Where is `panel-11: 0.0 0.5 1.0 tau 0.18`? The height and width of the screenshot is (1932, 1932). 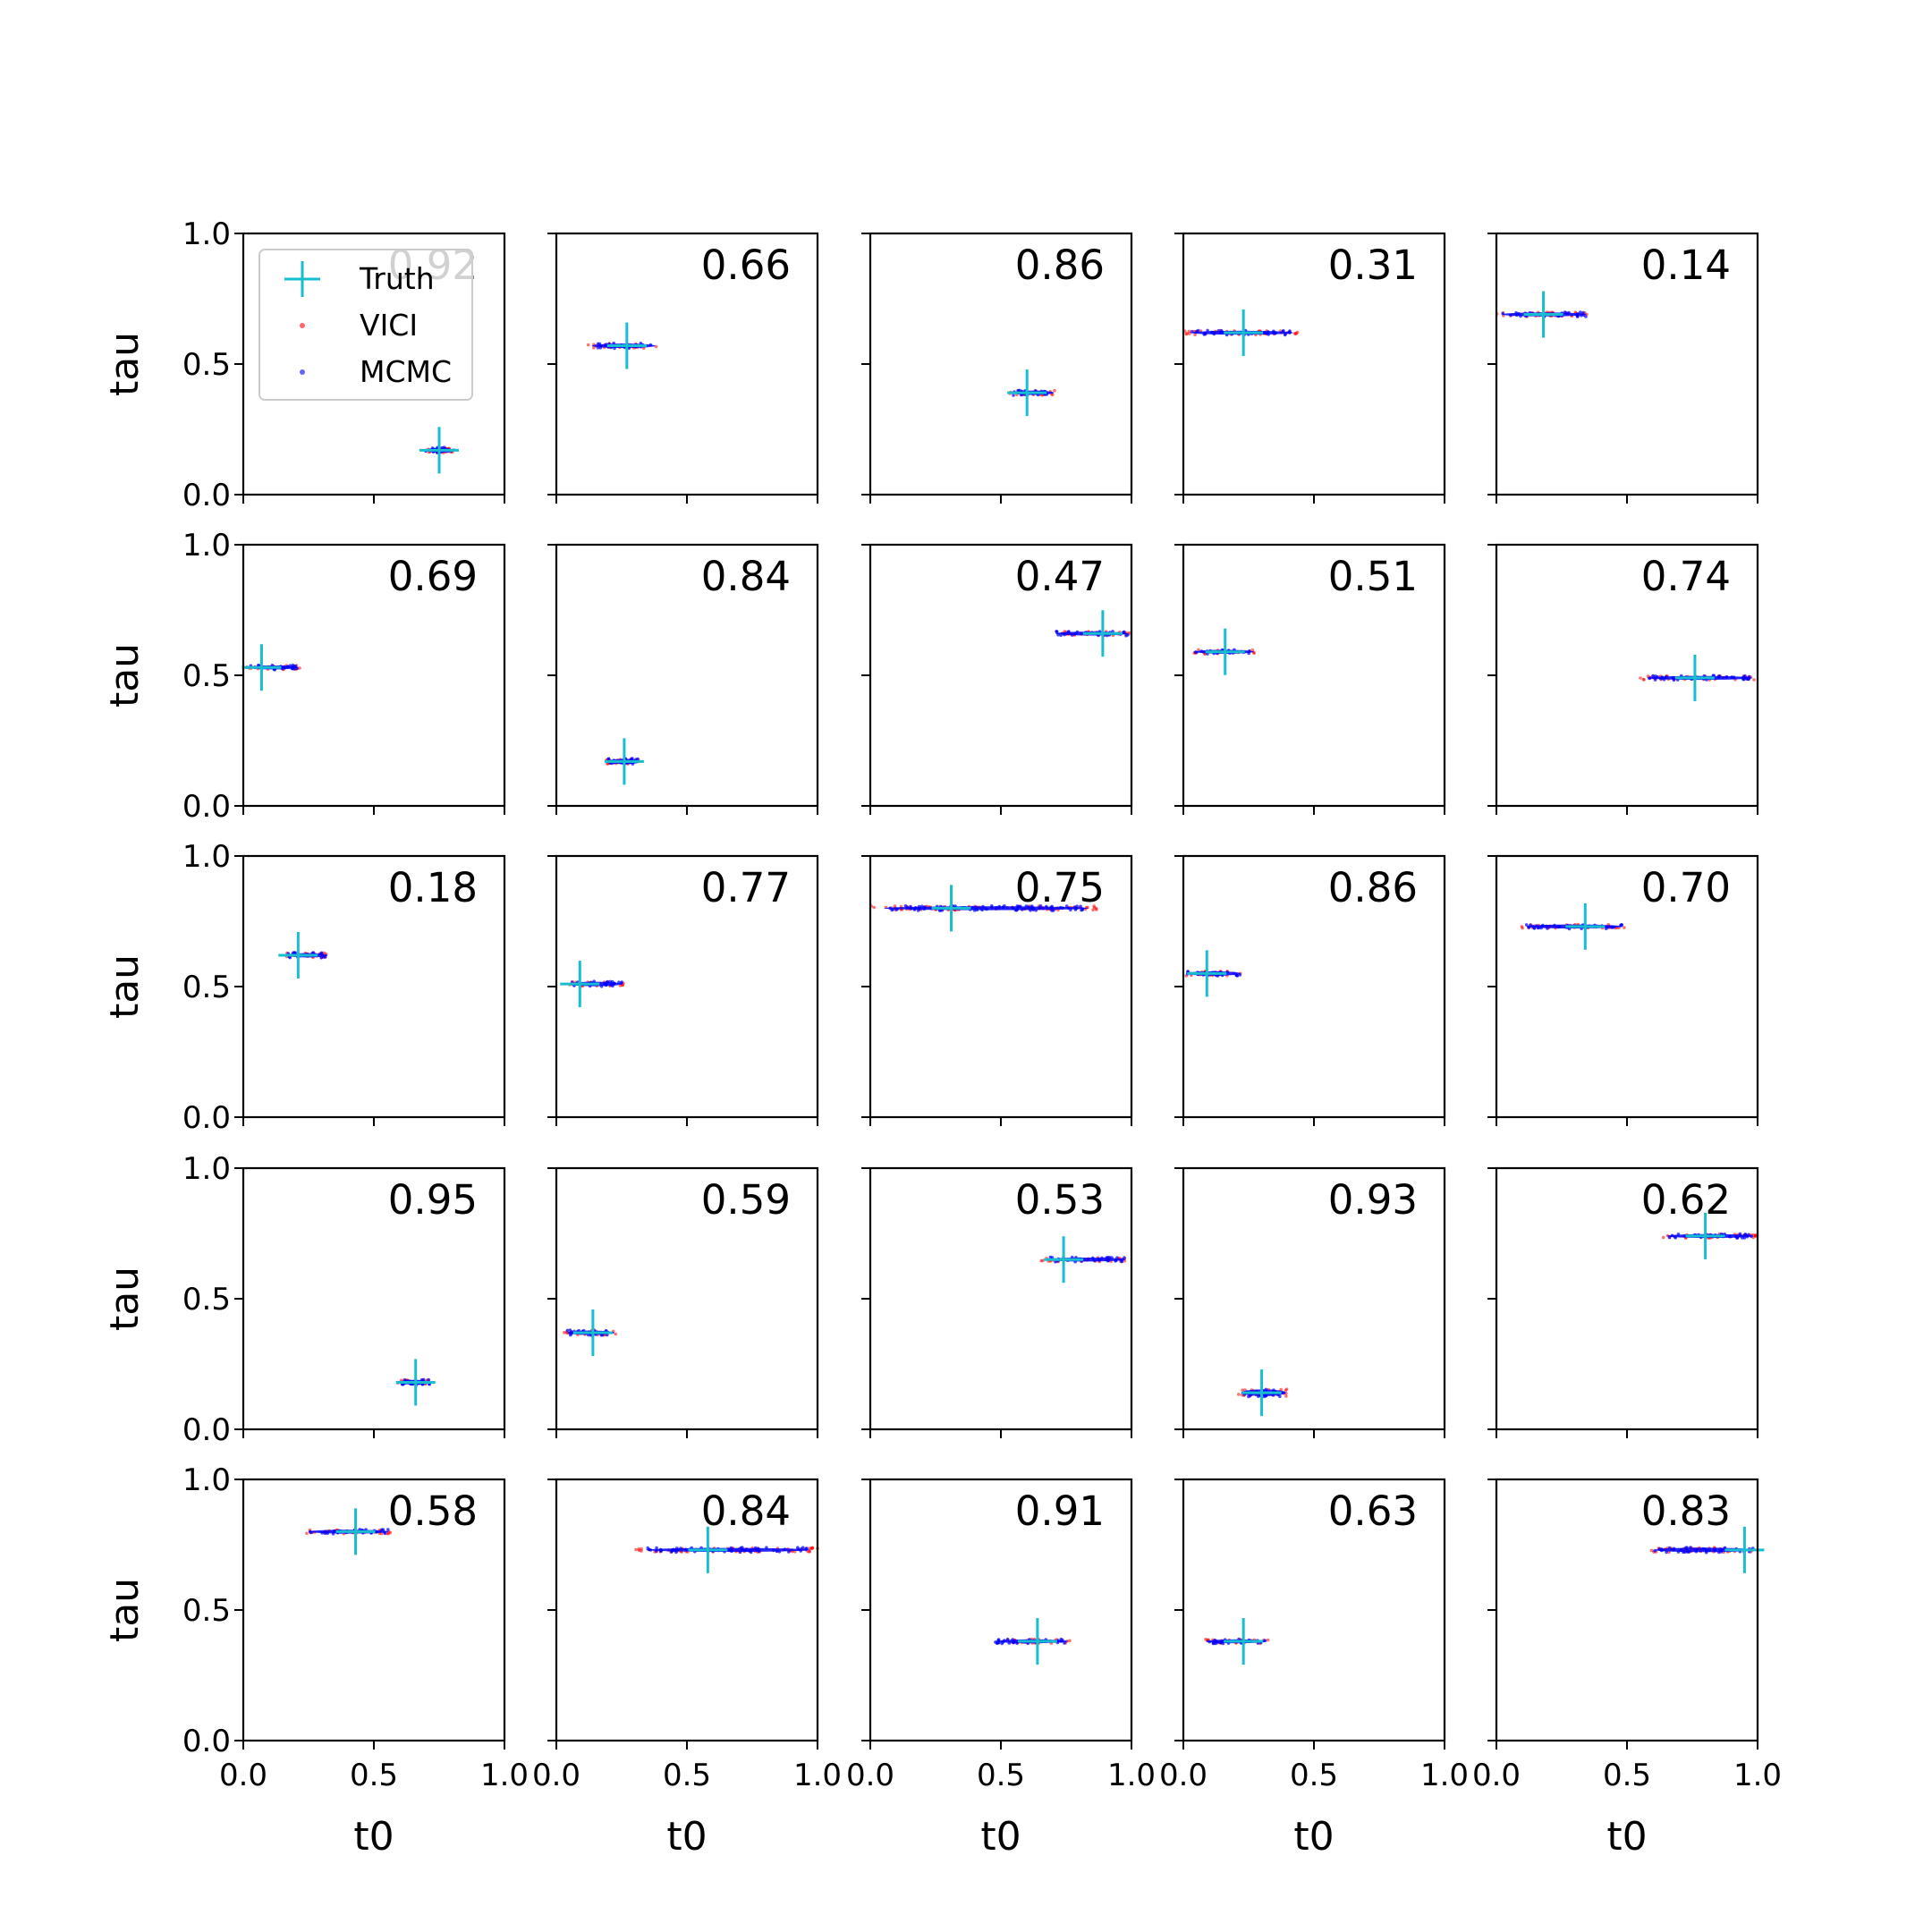
panel-11: 0.0 0.5 1.0 tau 0.18 is located at coordinates (304, 987).